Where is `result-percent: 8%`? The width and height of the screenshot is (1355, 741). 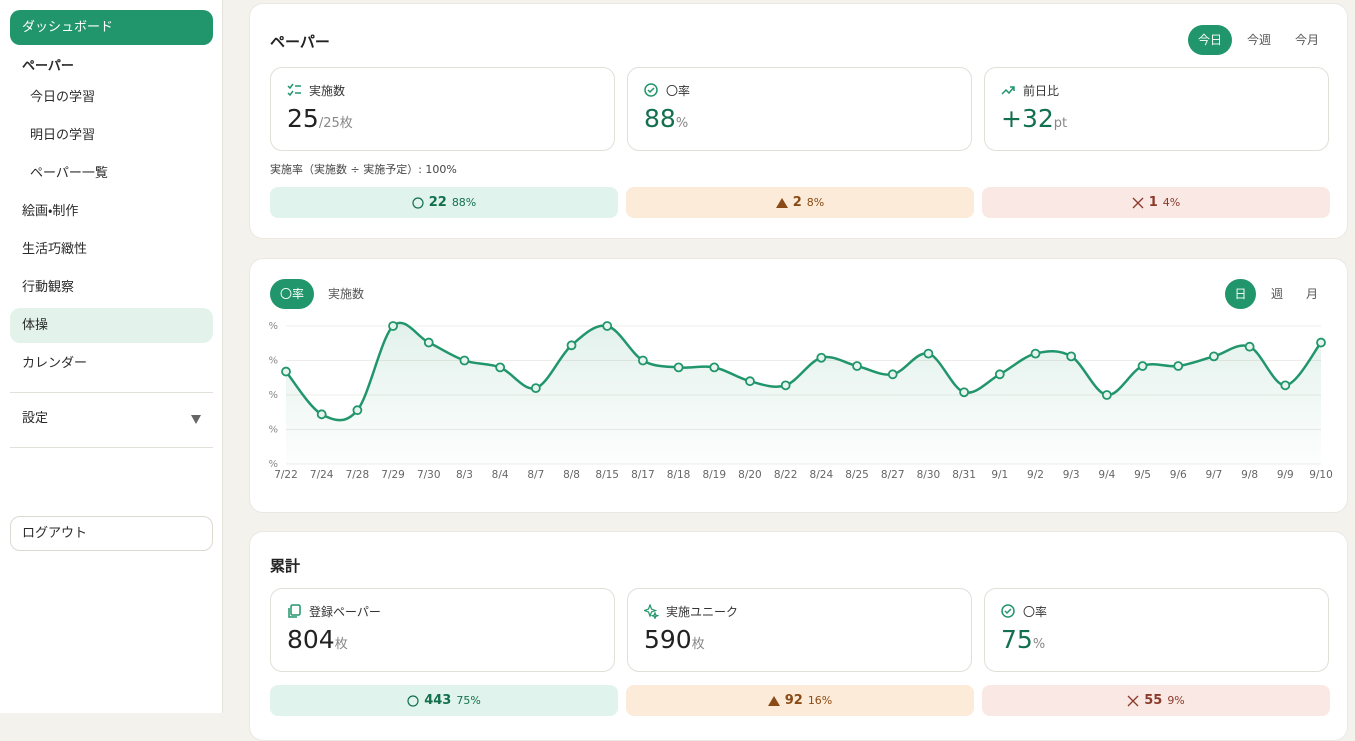
result-percent: 8% is located at coordinates (815, 202).